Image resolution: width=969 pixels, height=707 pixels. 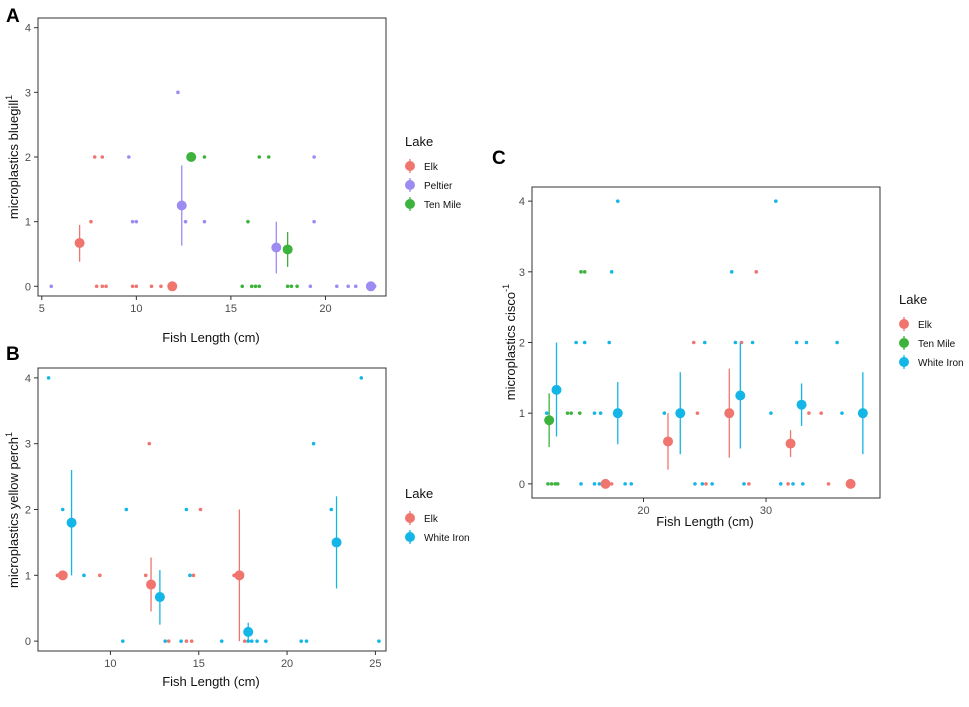 What do you see at coordinates (13, 354) in the screenshot?
I see `panel-letter: B` at bounding box center [13, 354].